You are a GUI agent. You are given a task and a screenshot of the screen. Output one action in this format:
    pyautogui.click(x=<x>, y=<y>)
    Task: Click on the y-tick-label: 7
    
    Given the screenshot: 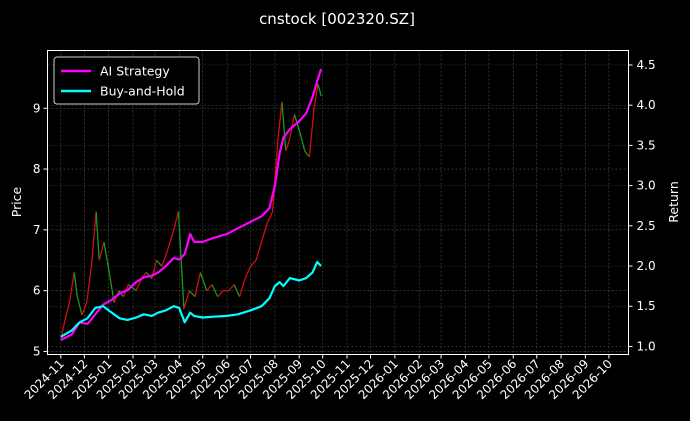 What is the action you would take?
    pyautogui.click(x=37, y=230)
    